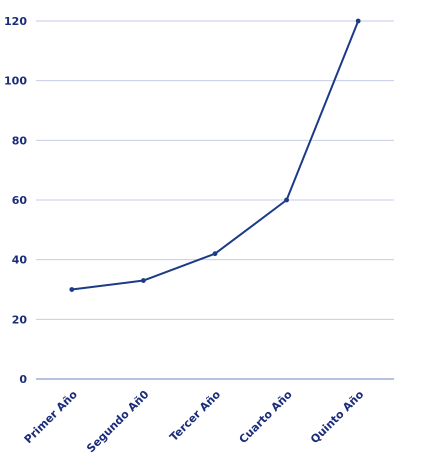 This screenshot has height=466, width=439. Describe the element at coordinates (118, 422) in the screenshot. I see `x-tick-label: Segundo Añ0` at that location.